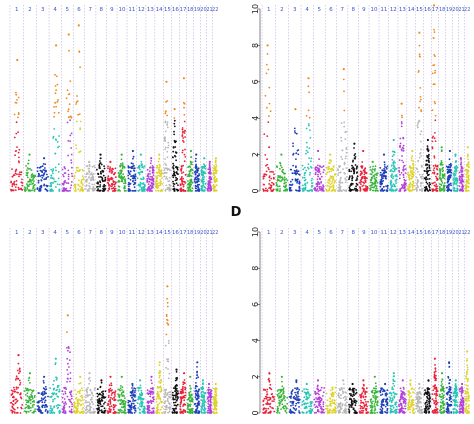 This screenshot has width=474, height=424. Describe the element at coordinates (442, 10) in the screenshot. I see `chromosome-label: 18` at that location.